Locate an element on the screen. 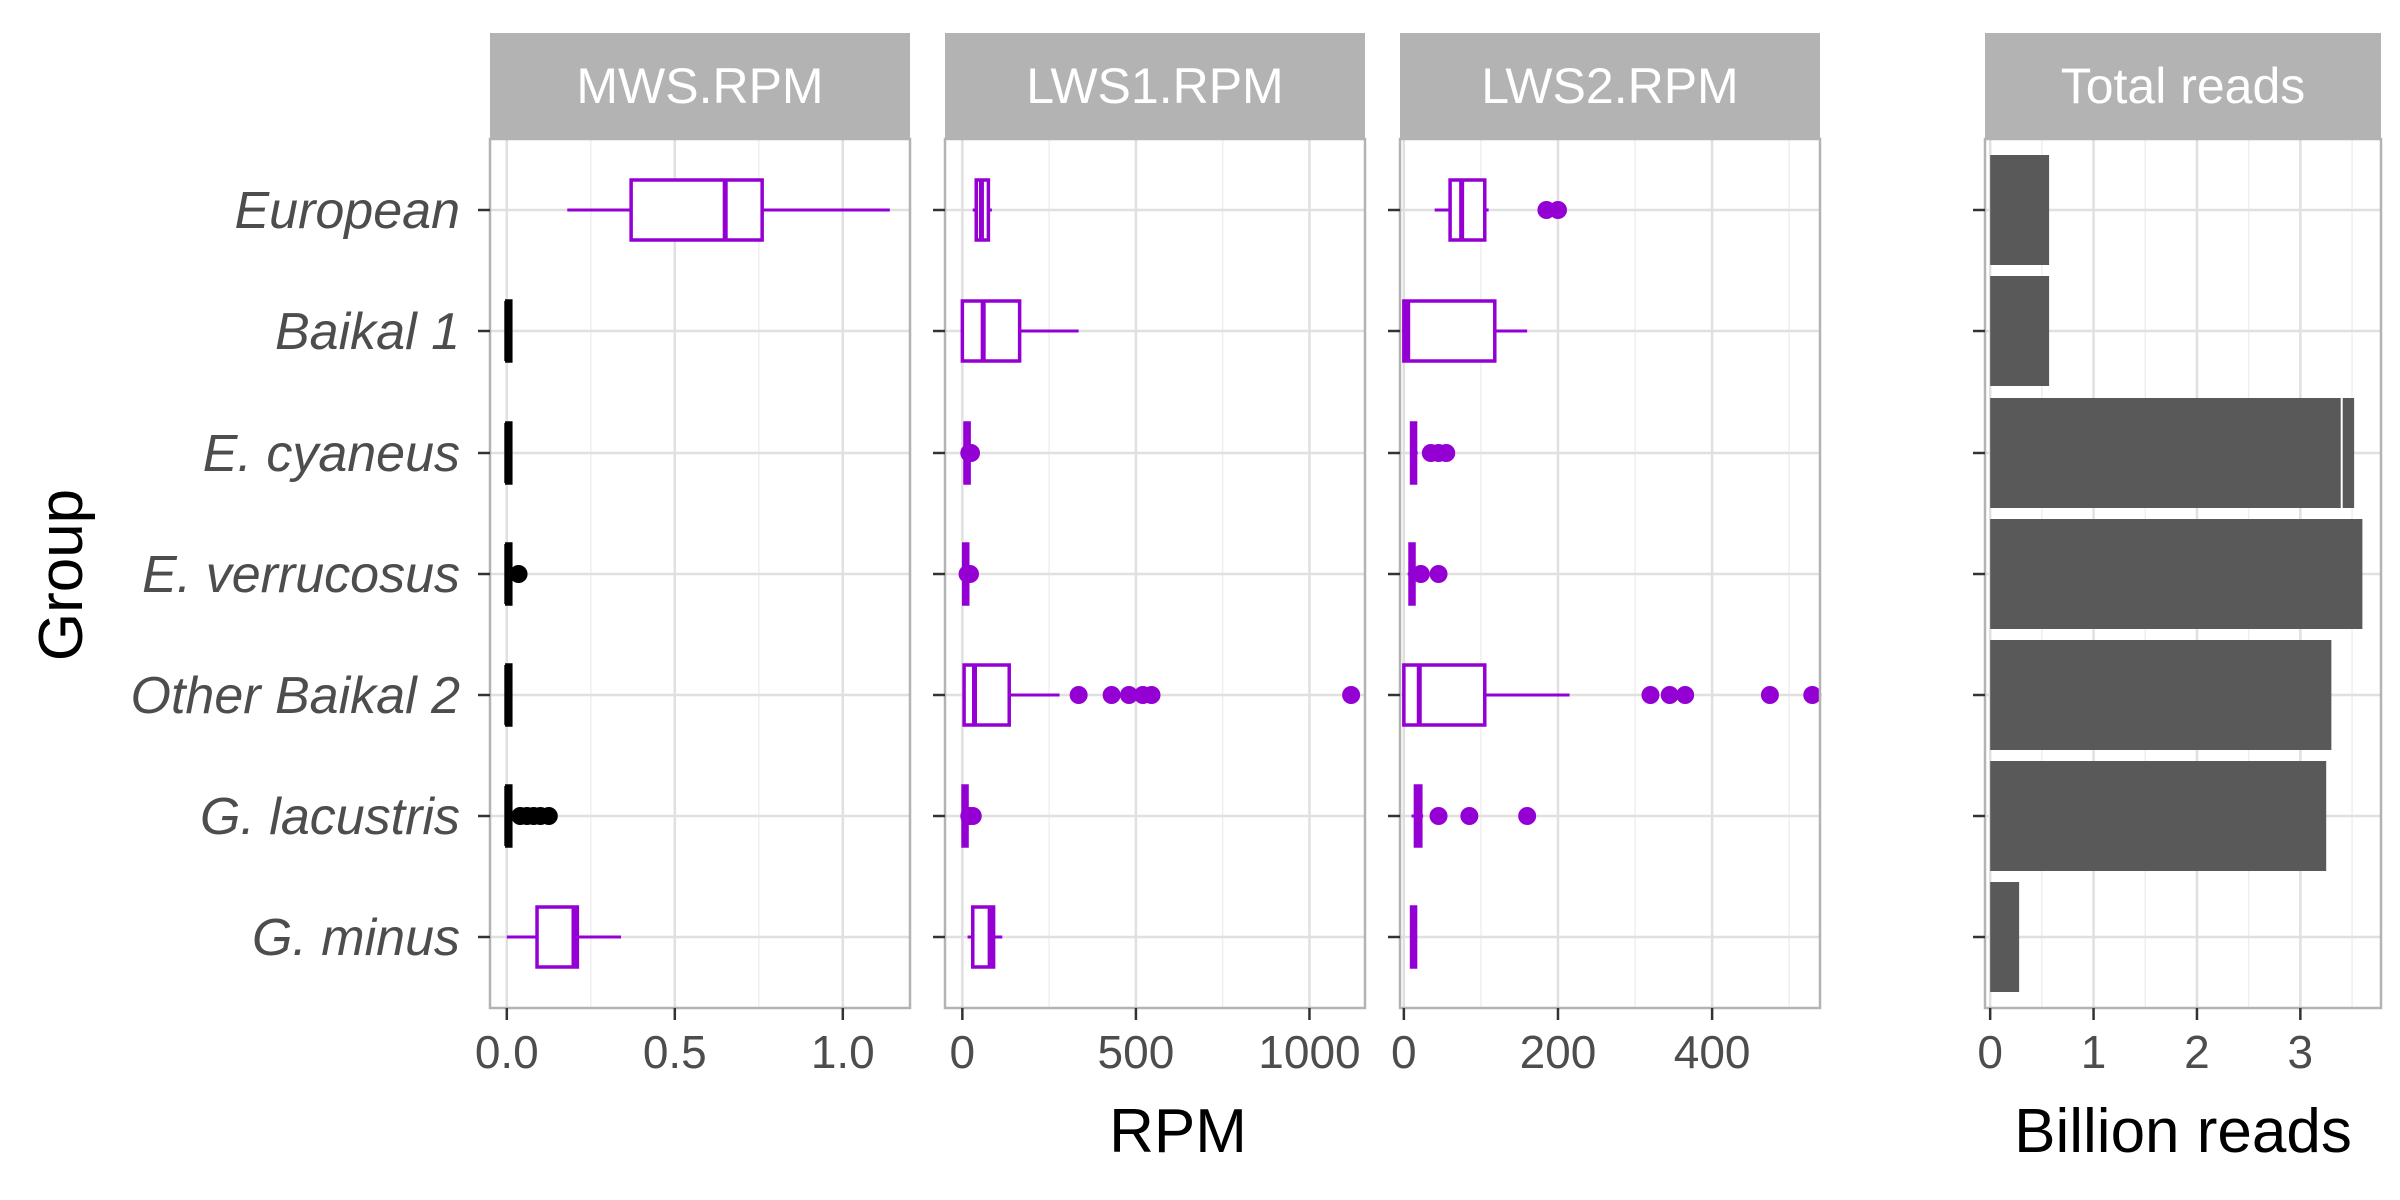 This screenshot has height=1200, width=2400. group-label: G. lacustris is located at coordinates (330, 817).